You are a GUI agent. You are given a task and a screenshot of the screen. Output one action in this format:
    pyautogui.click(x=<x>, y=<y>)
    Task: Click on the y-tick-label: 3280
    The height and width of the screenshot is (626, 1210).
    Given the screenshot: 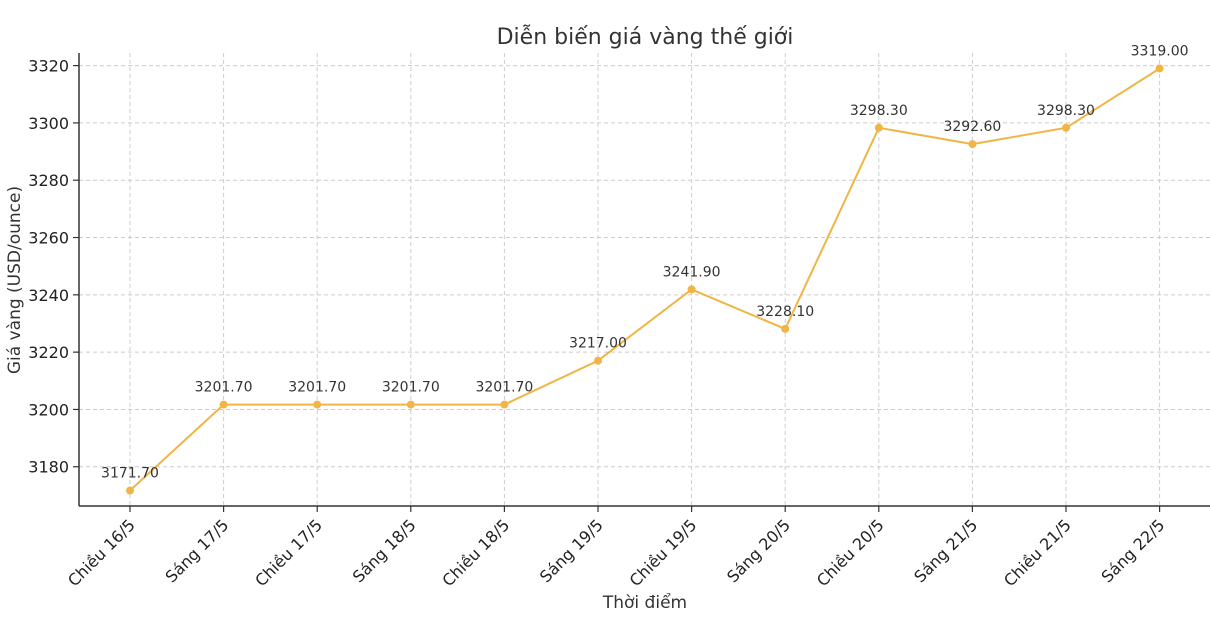 What is the action you would take?
    pyautogui.click(x=48, y=180)
    